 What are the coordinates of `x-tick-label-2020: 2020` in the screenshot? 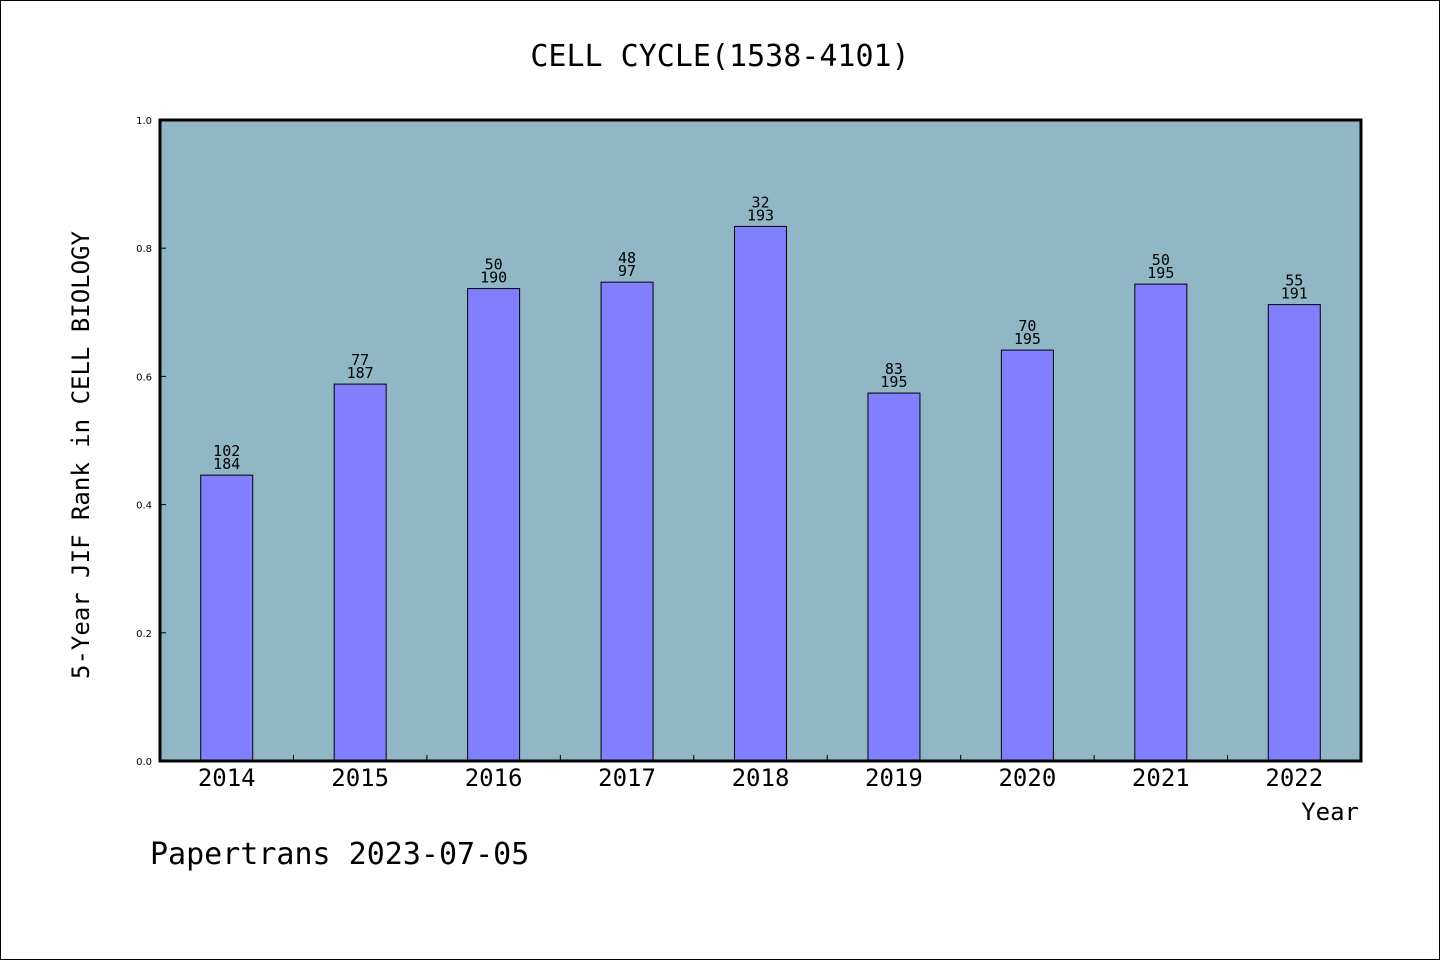 It's located at (1027, 778).